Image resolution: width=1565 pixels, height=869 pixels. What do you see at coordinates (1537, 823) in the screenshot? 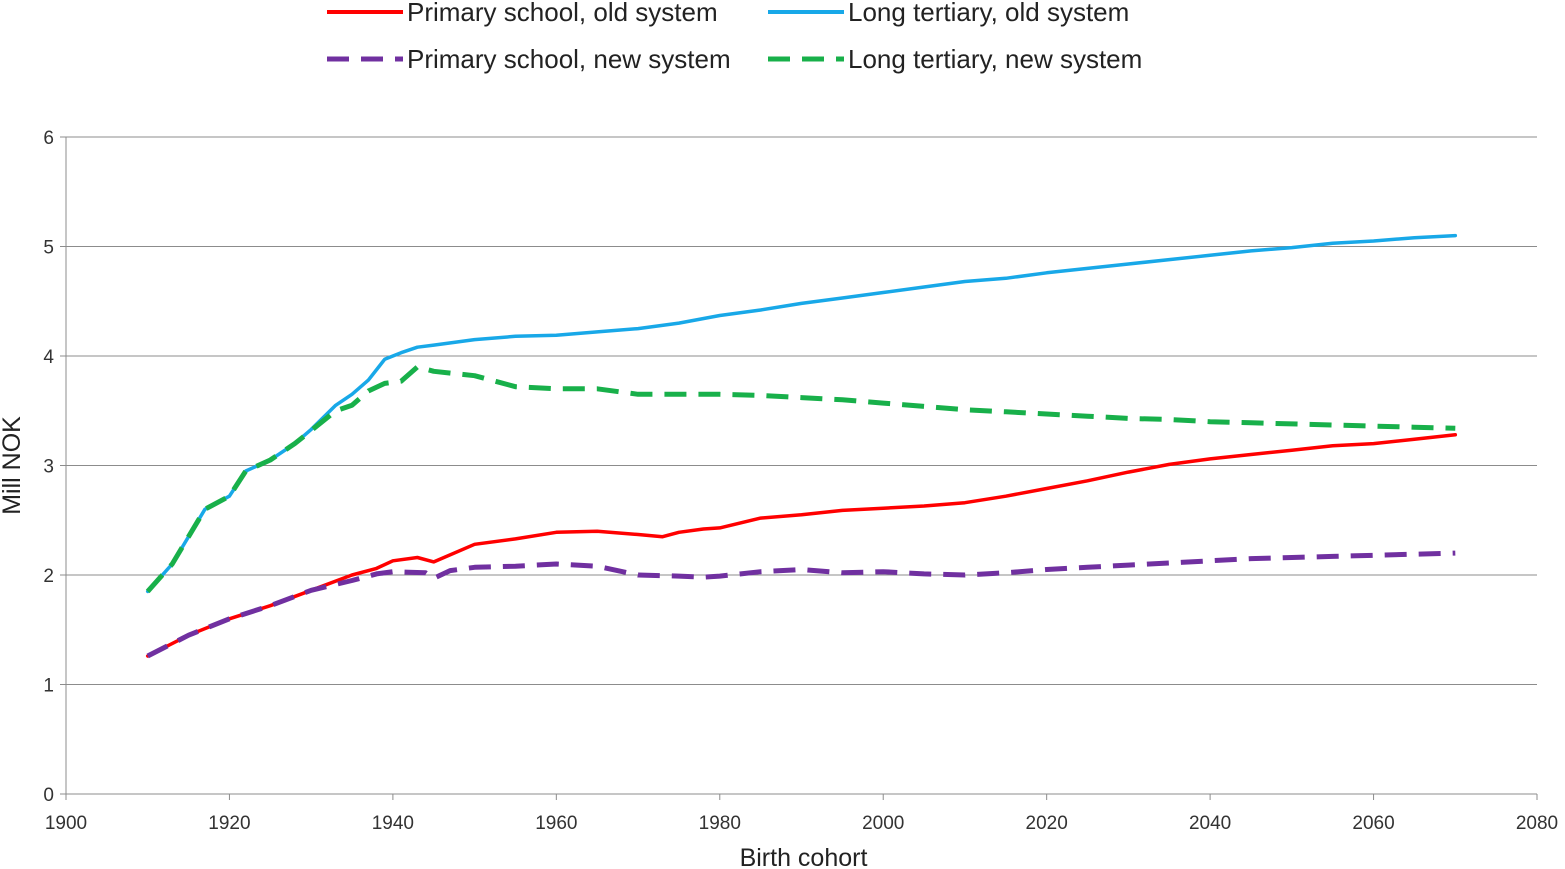
I see `x-tick-label: 2080` at bounding box center [1537, 823].